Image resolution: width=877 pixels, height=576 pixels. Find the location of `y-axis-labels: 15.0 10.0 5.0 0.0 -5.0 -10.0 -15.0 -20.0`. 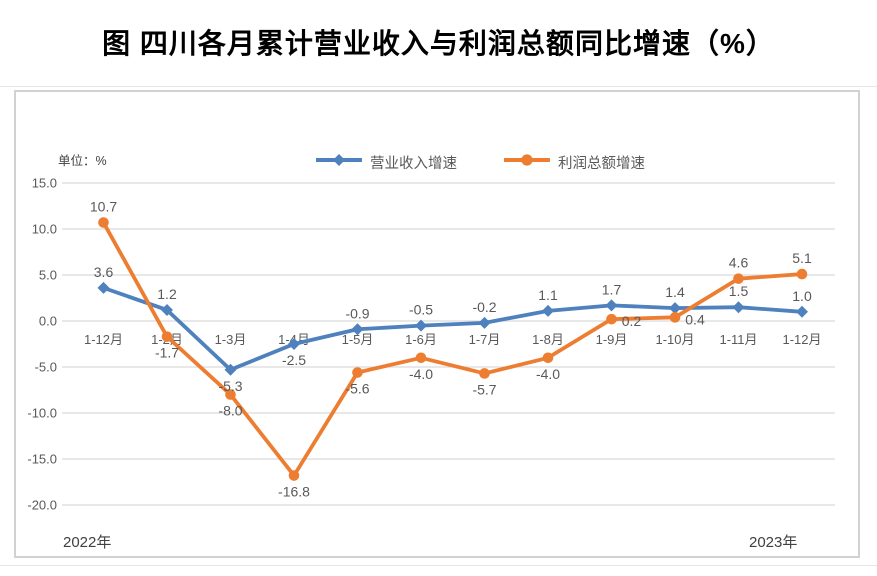

y-axis-labels: 15.0 10.0 5.0 0.0 -5.0 -10.0 -15.0 -20.0 is located at coordinates (42, 344).